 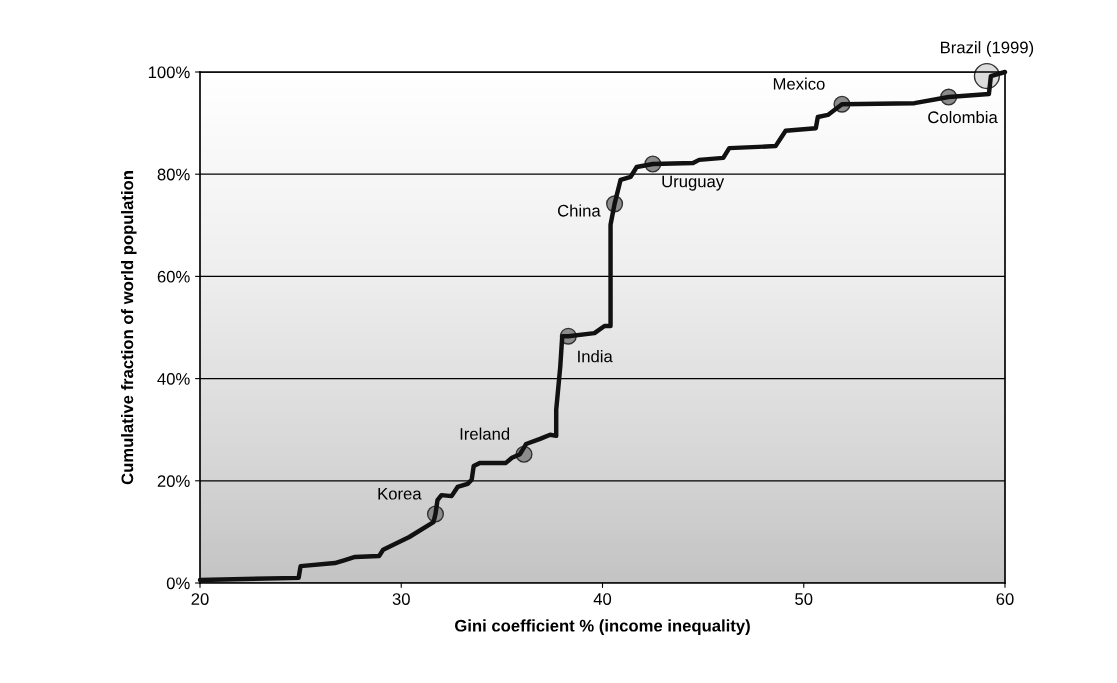 I want to click on annotation: Brazil (1999), so click(x=987, y=49).